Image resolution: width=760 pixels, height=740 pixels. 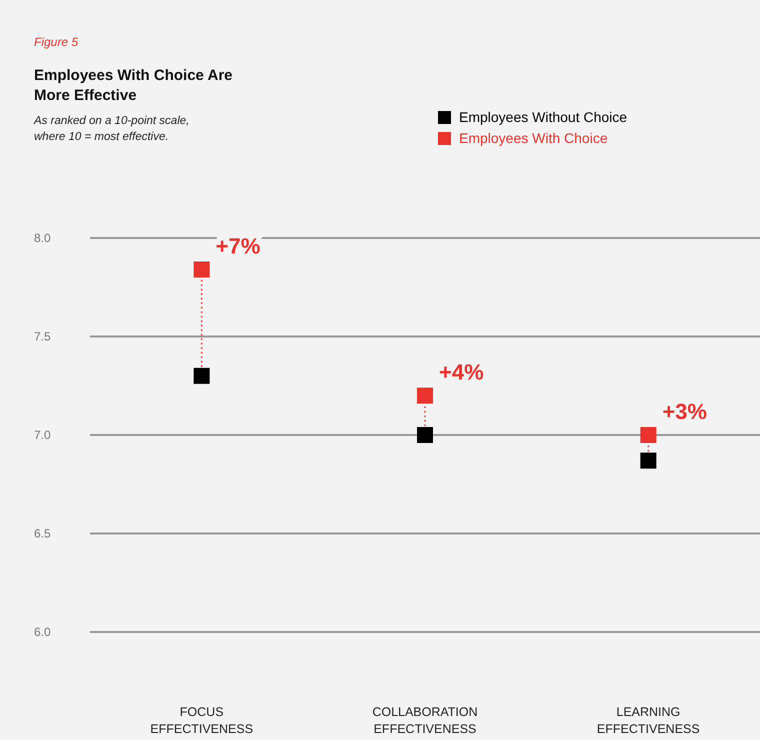 I want to click on annotation: +3%, so click(x=684, y=411).